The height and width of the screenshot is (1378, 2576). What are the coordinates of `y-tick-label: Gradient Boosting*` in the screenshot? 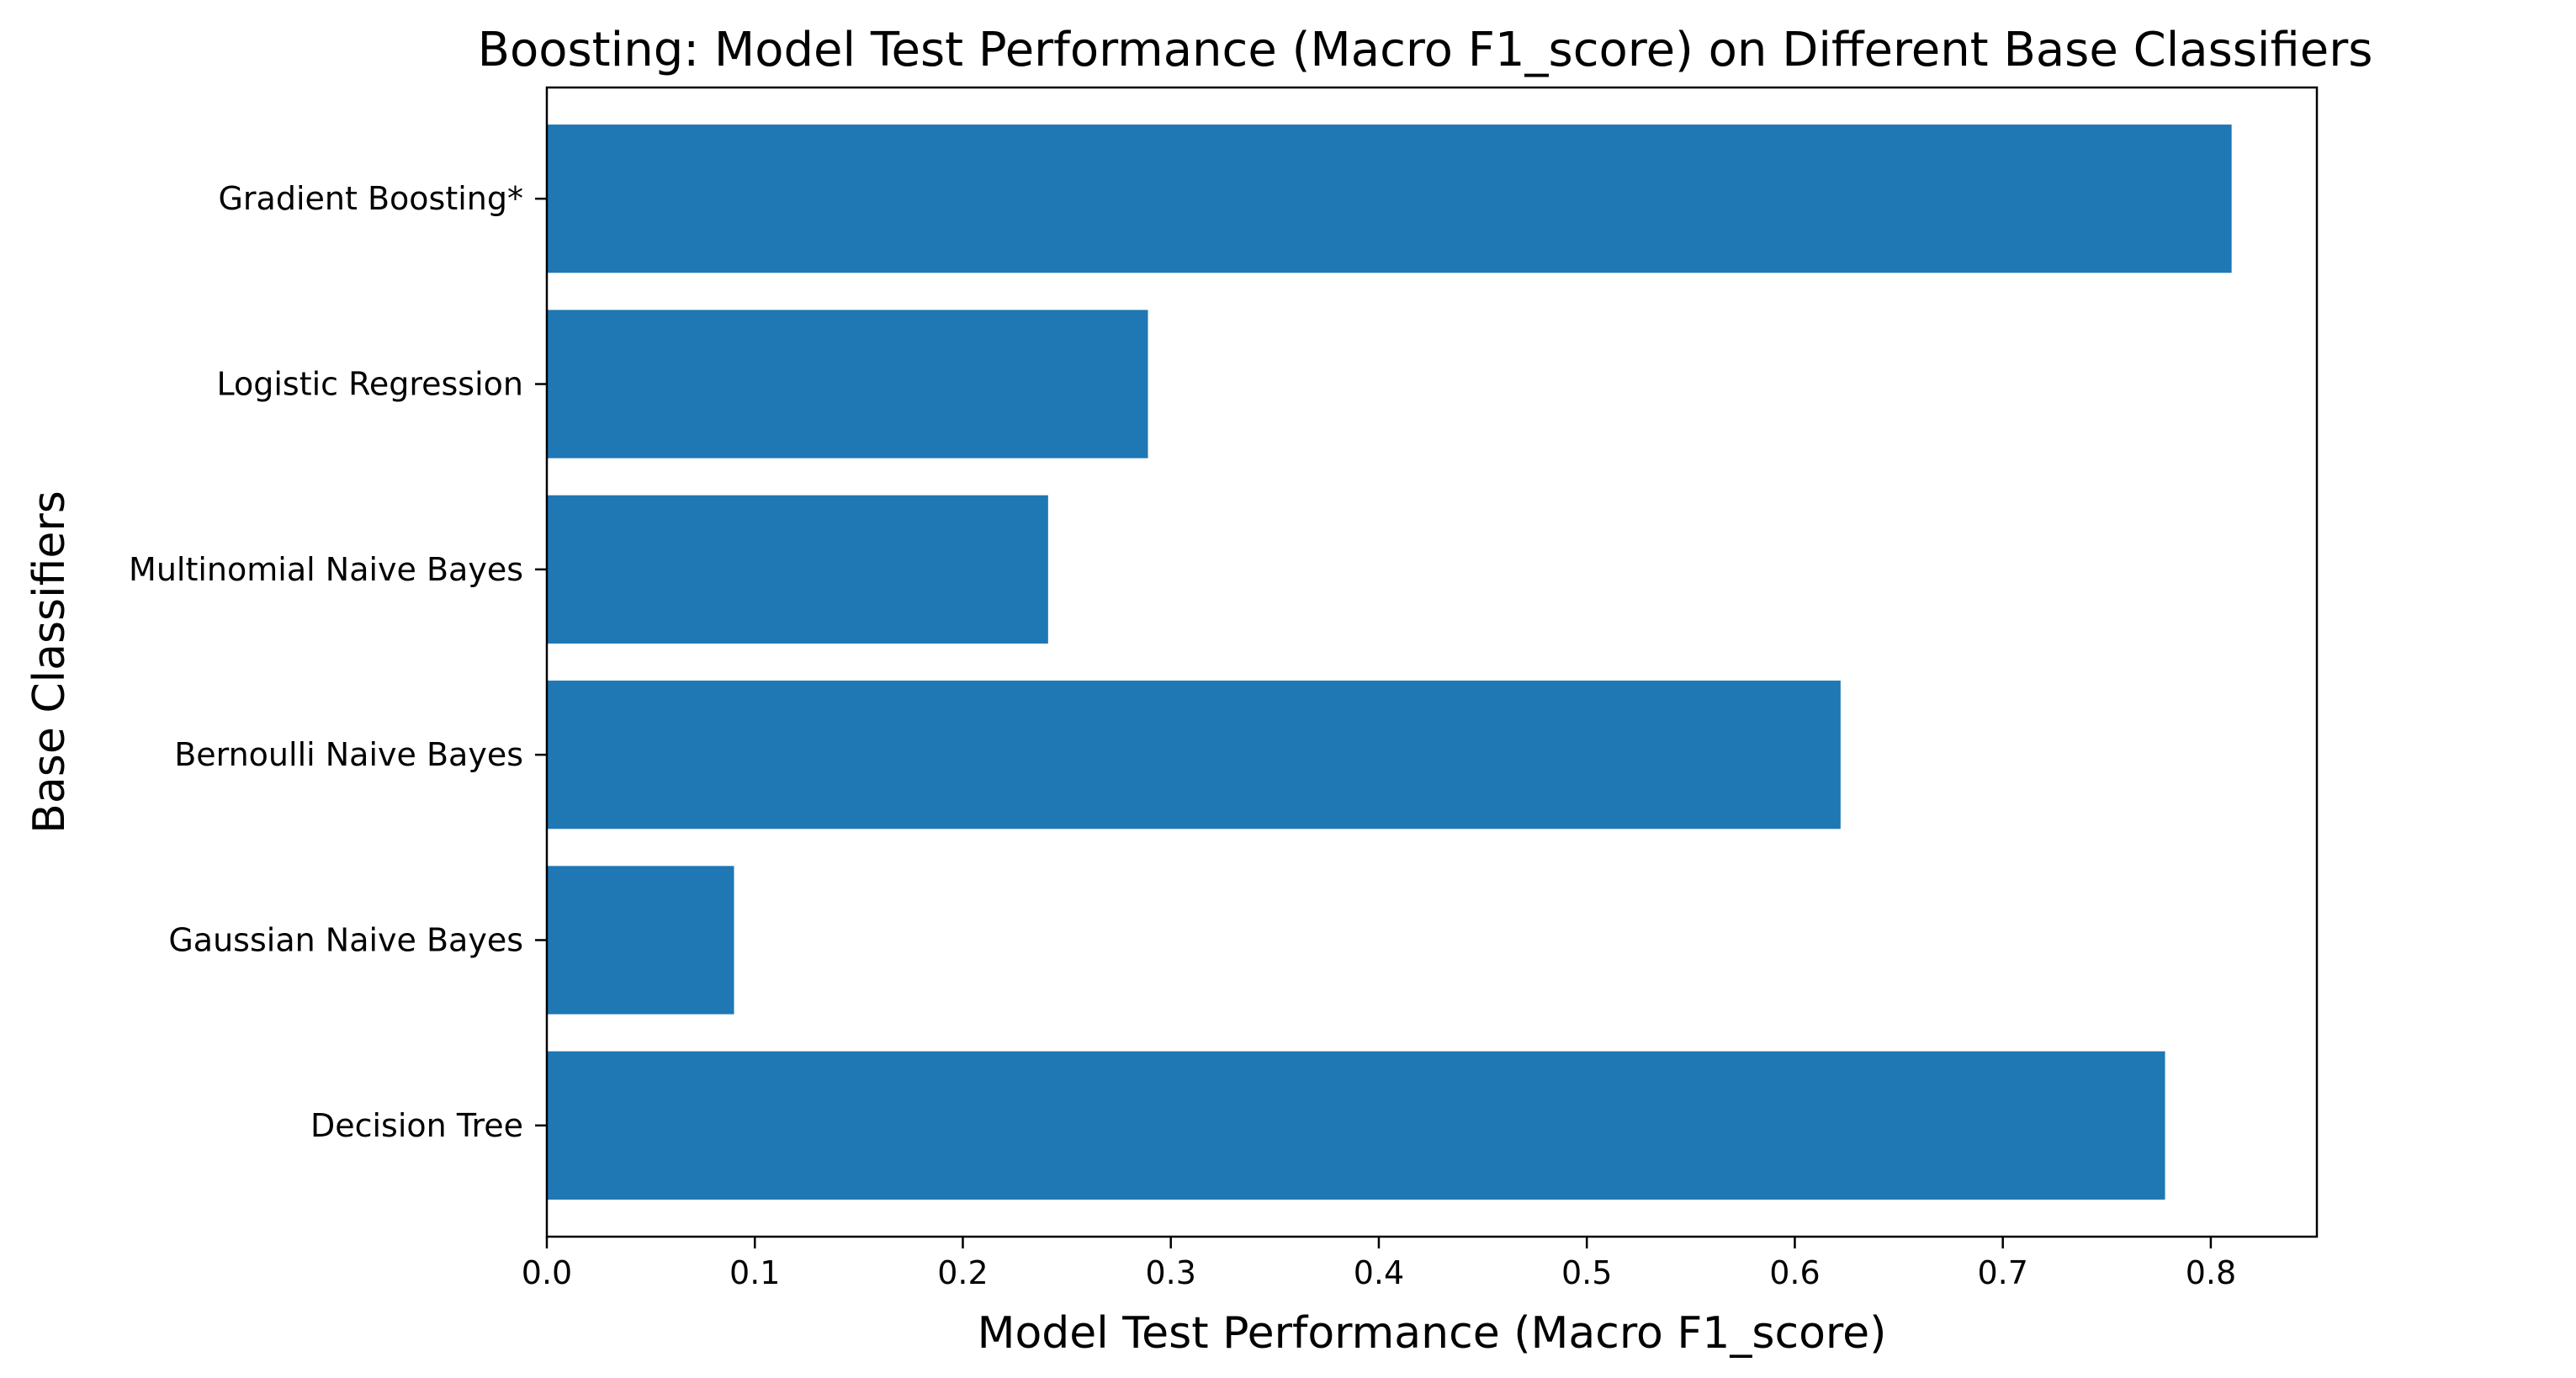 It's located at (370, 198).